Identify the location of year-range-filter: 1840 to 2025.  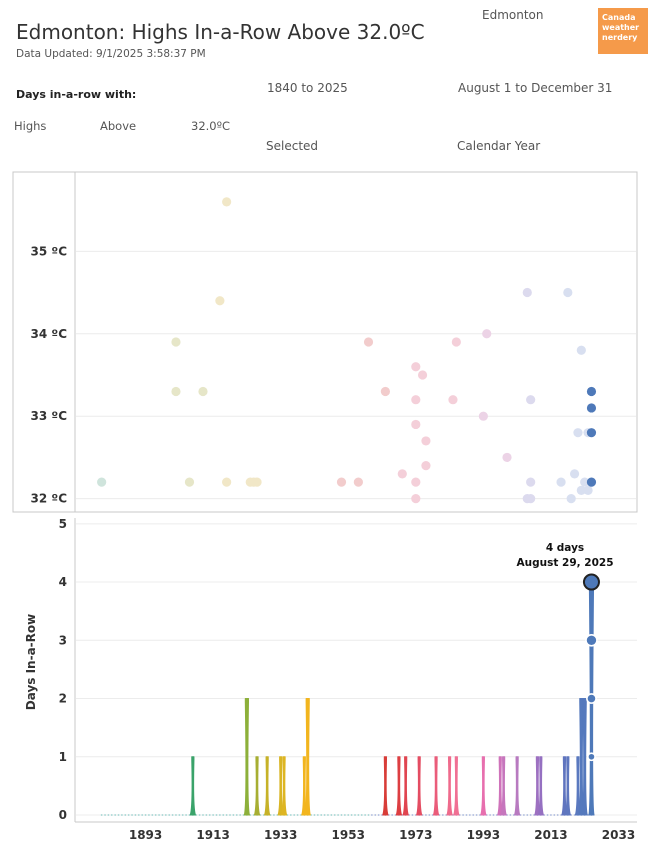
(307, 88).